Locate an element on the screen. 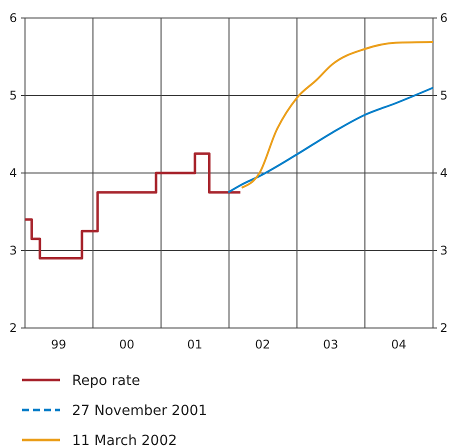  y2-tick-label: 4 is located at coordinates (444, 173).